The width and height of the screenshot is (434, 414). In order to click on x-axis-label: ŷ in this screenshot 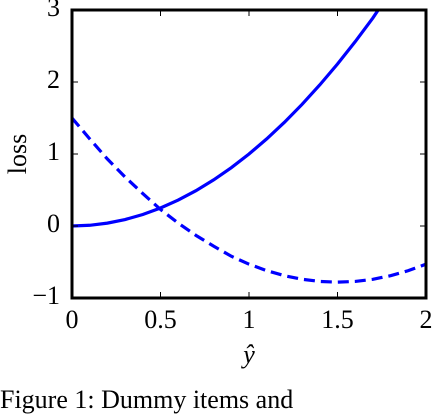, I will do `click(247, 354)`.